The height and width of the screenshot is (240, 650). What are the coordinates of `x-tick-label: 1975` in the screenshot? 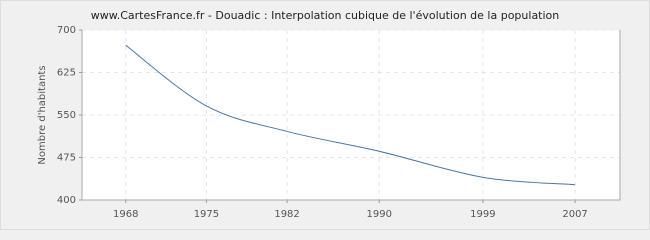 It's located at (206, 214).